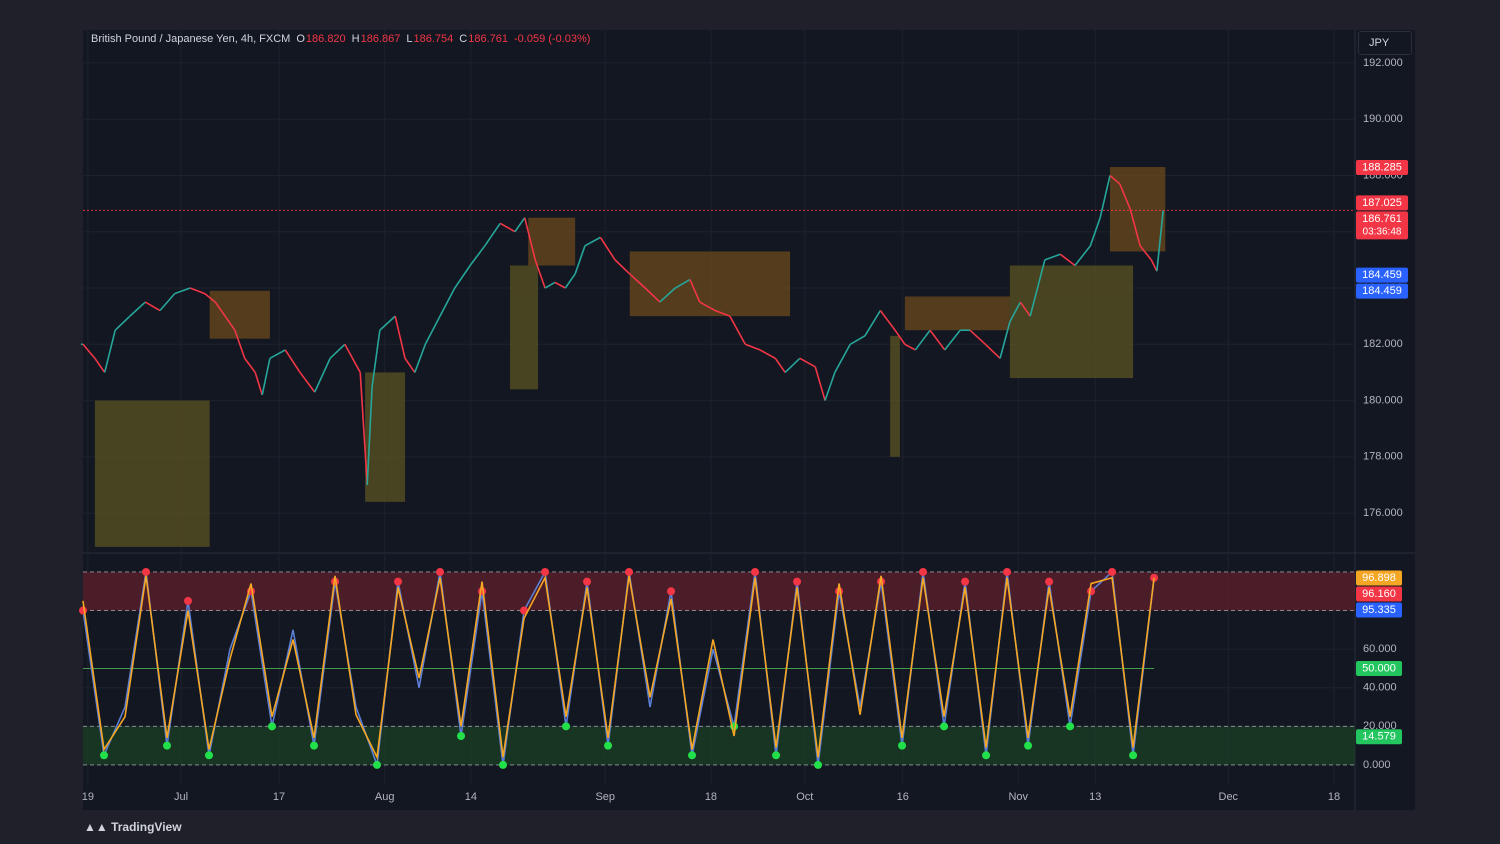  Describe the element at coordinates (552, 39) in the screenshot. I see `change: -0.059 (-0.03%)` at that location.